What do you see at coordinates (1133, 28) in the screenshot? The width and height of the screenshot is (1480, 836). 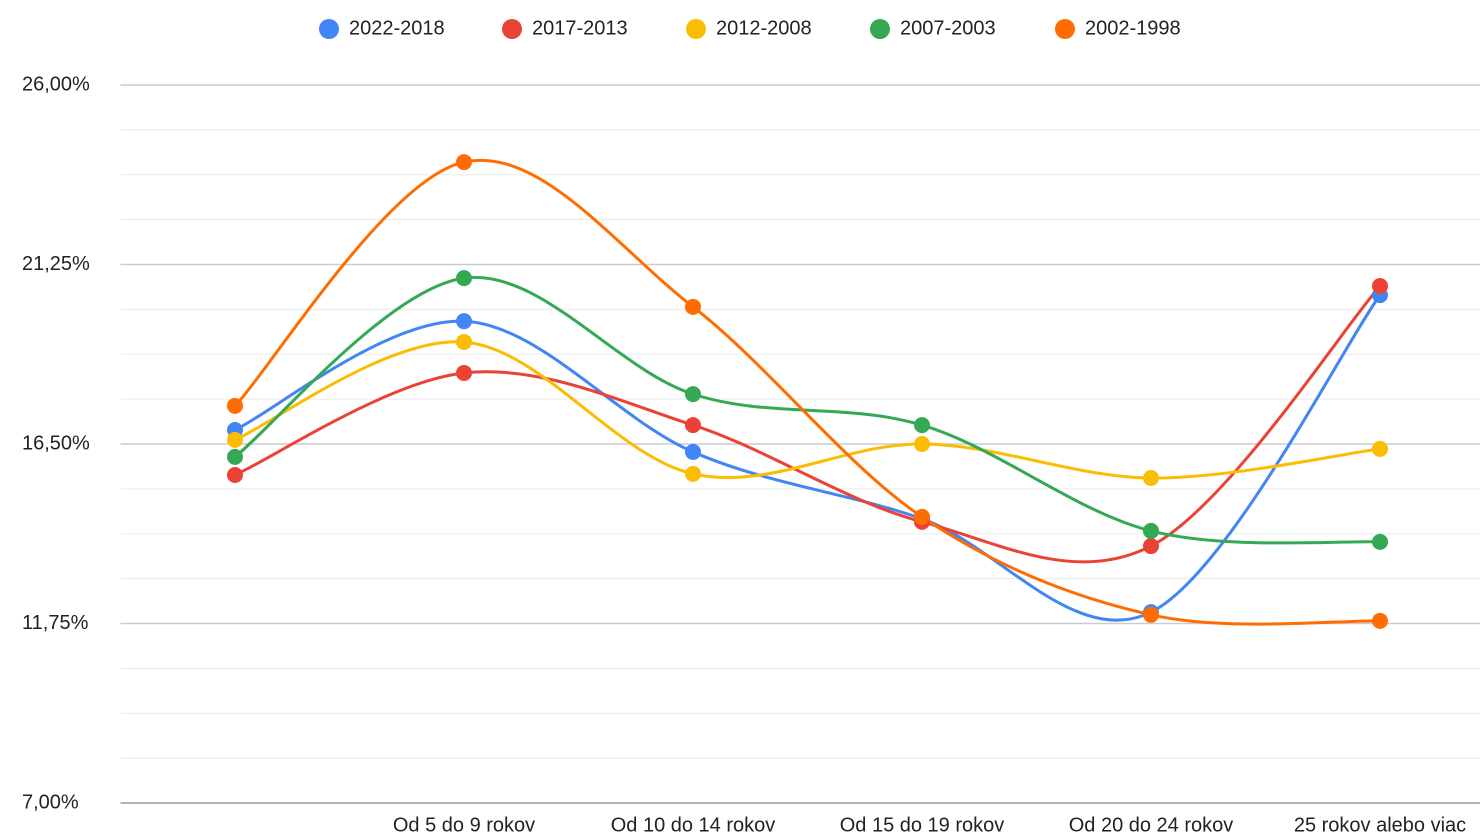 I see `legend-label: 2002-1998` at bounding box center [1133, 28].